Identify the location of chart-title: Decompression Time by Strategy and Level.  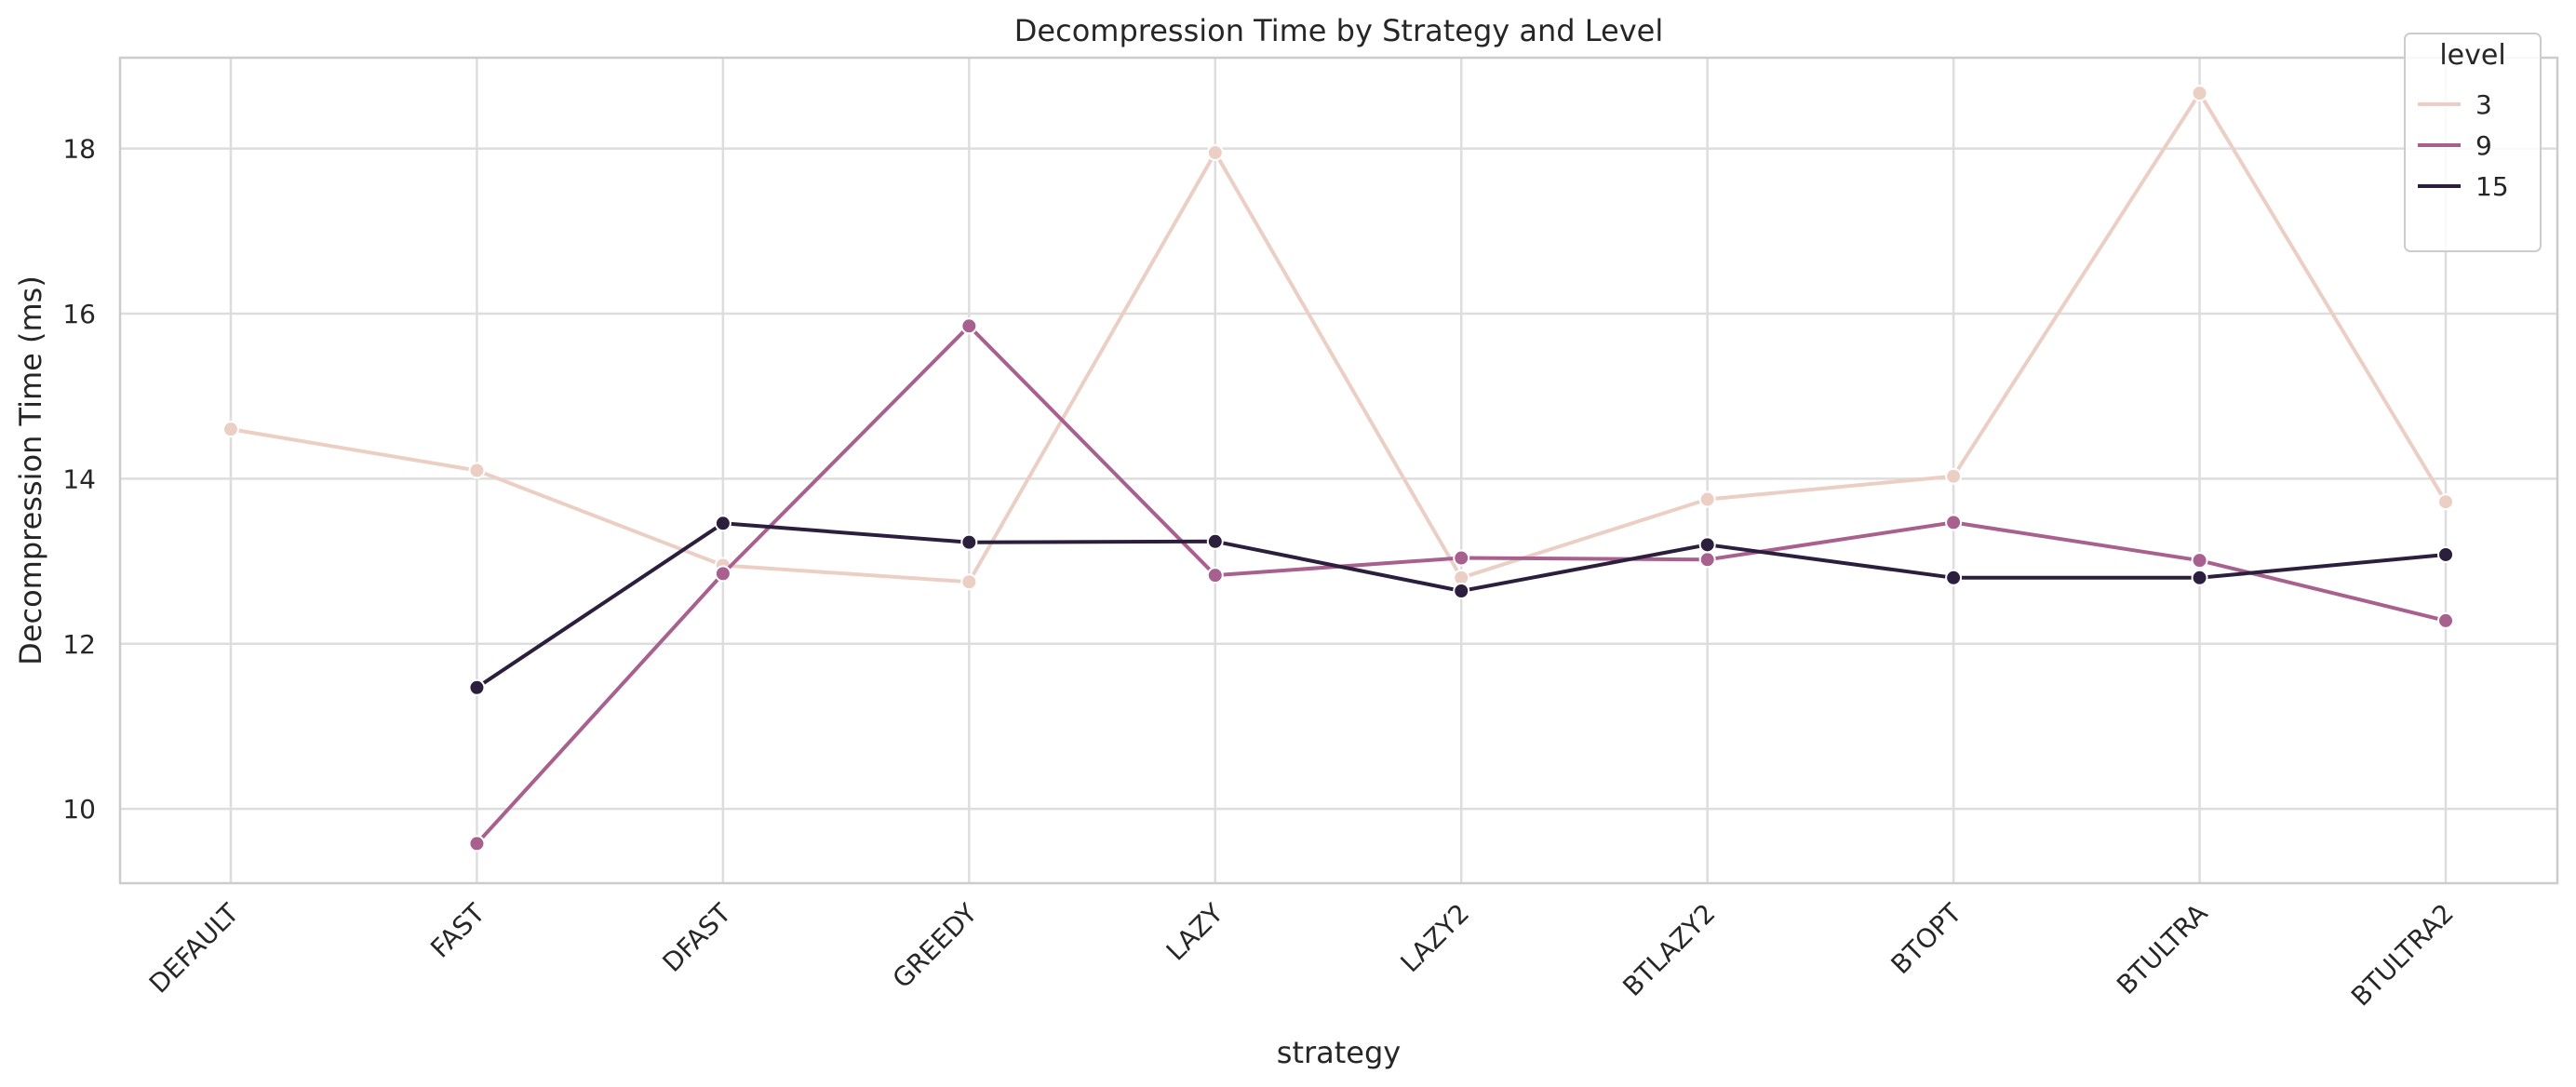
(1338, 31).